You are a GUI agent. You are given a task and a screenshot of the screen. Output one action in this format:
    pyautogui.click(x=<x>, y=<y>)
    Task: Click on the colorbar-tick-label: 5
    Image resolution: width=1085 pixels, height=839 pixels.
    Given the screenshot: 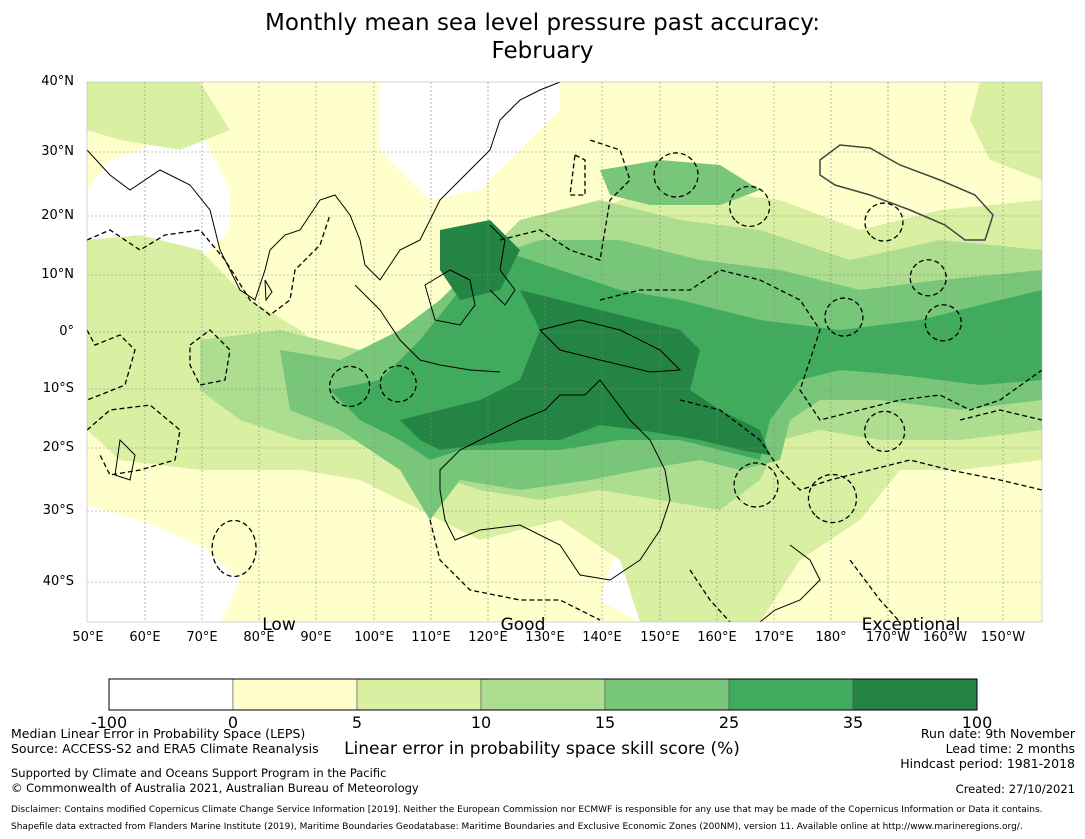 What is the action you would take?
    pyautogui.click(x=357, y=722)
    